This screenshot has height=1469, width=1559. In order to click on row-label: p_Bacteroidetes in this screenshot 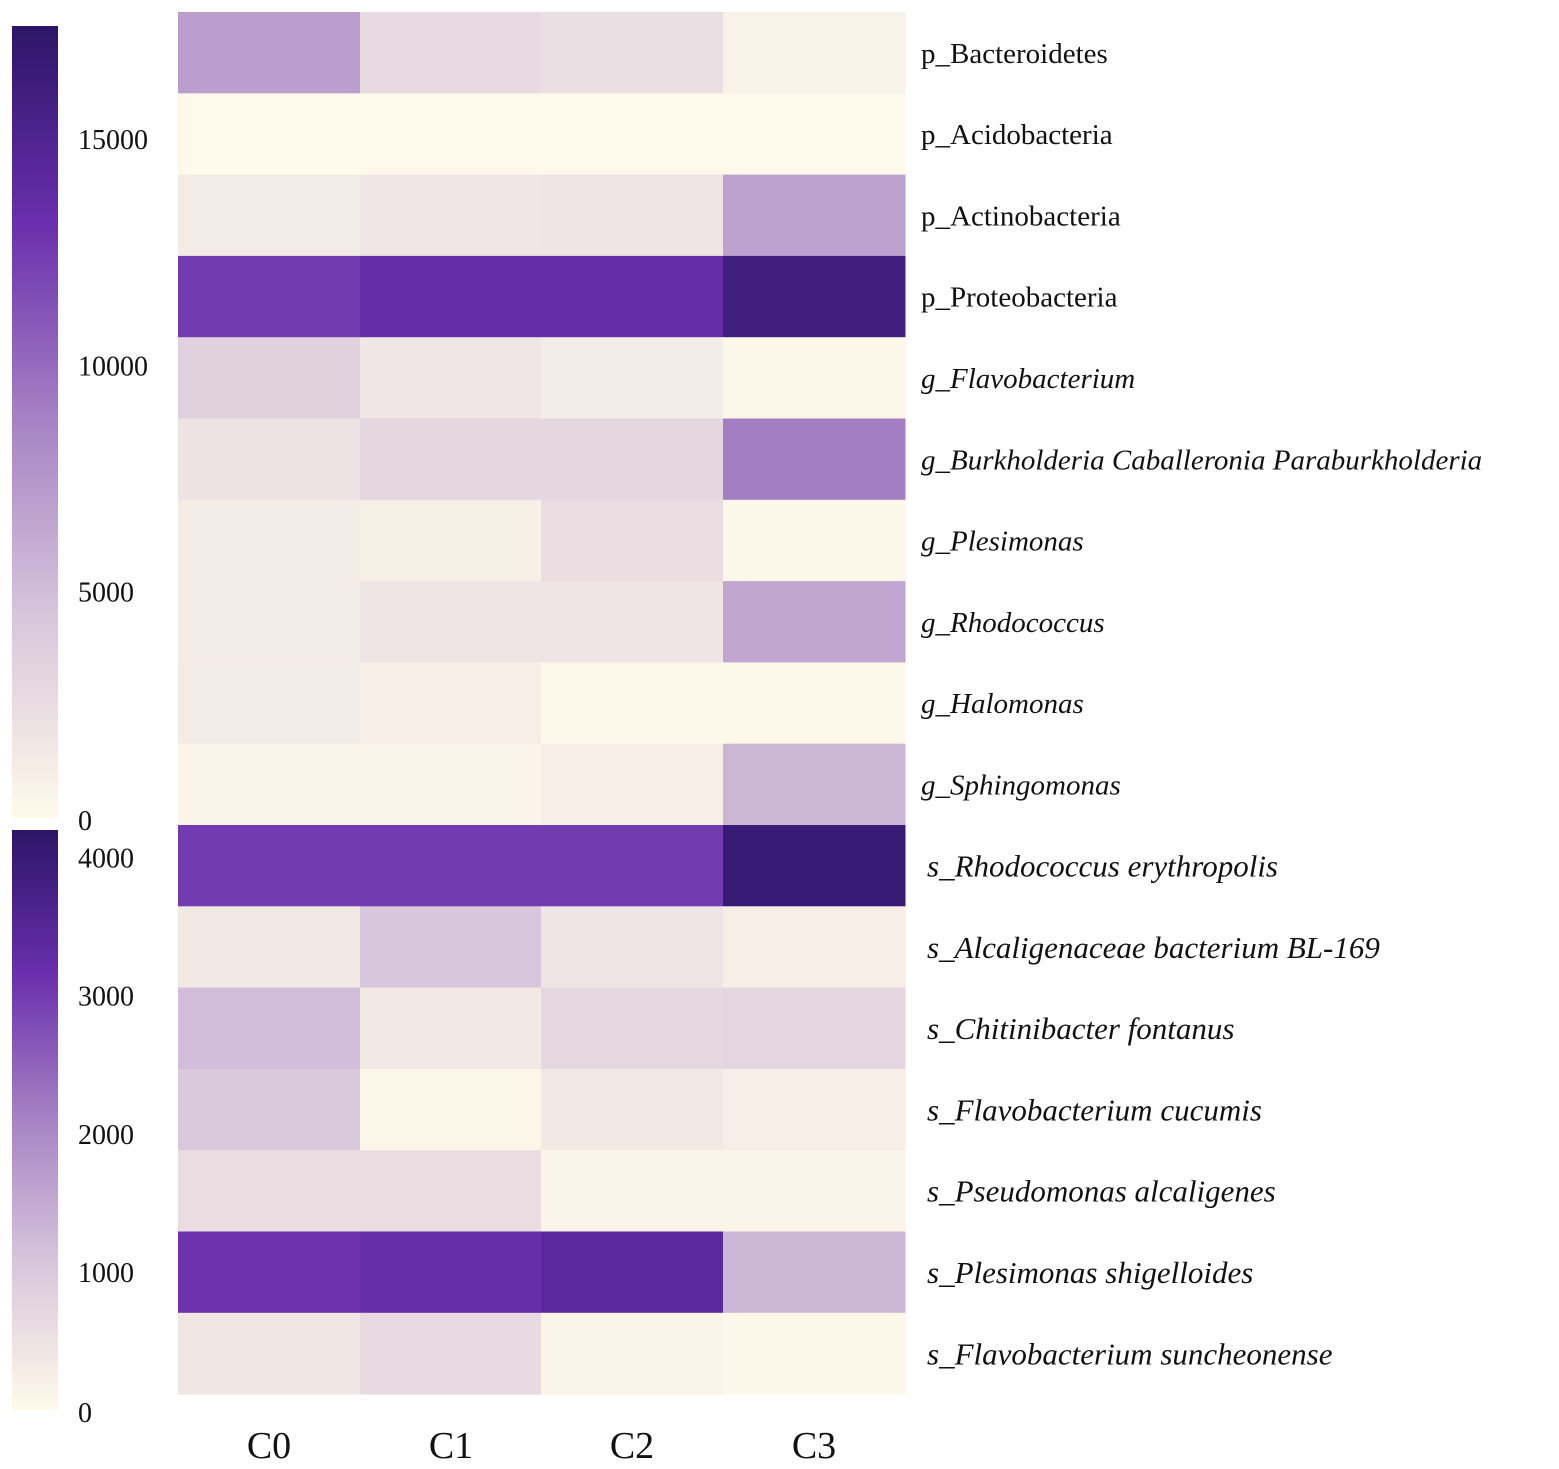, I will do `click(1014, 54)`.